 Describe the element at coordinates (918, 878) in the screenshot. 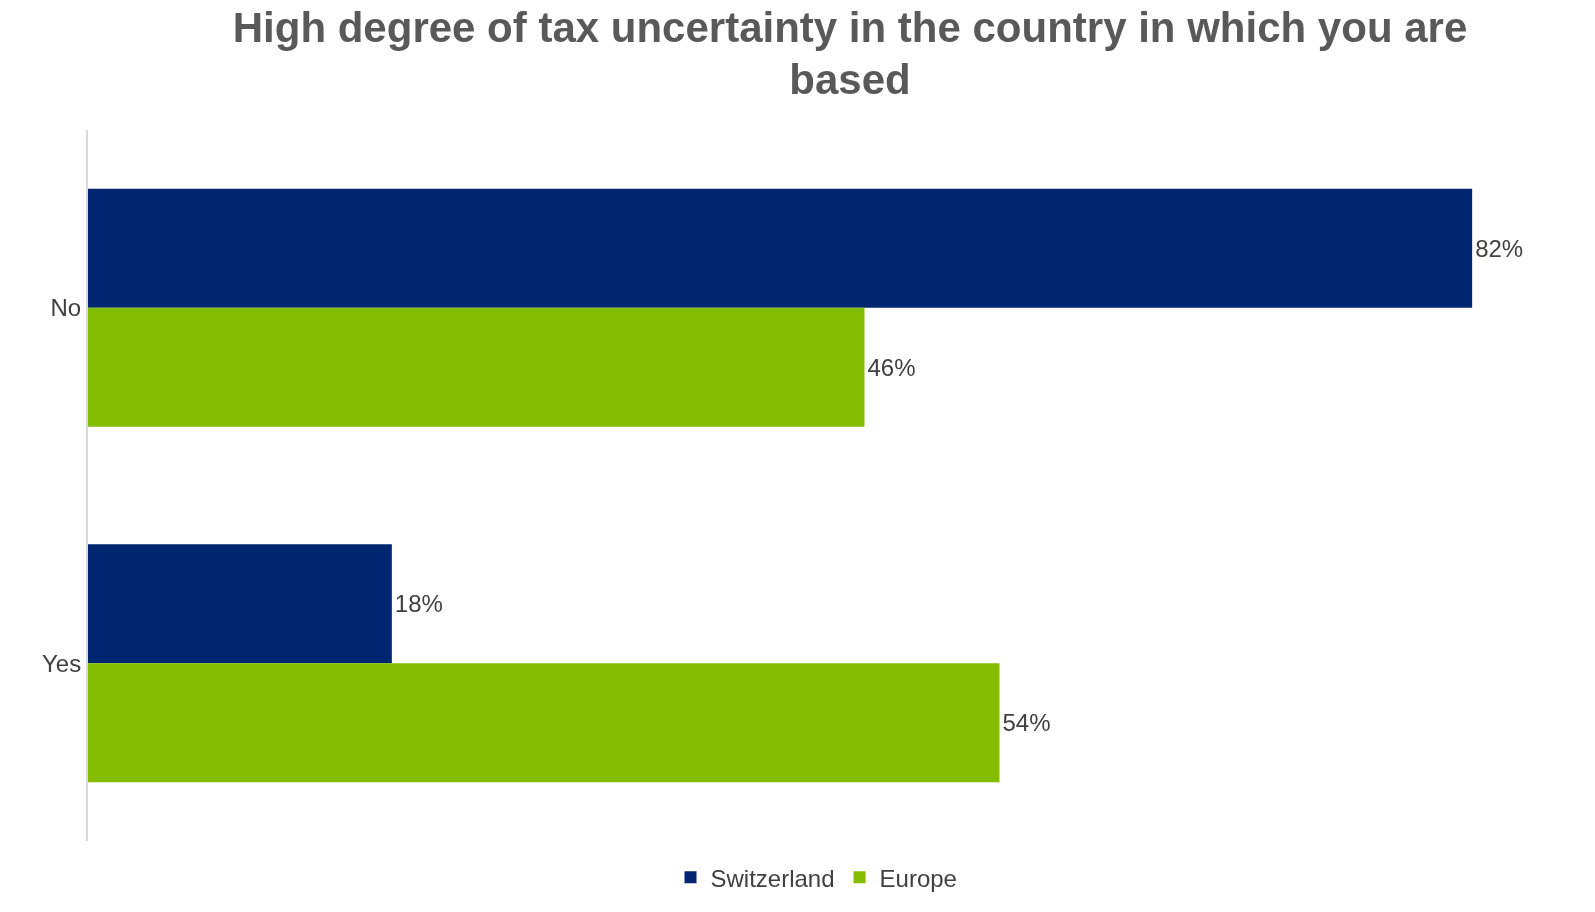

I see `legend-label: Europe` at that location.